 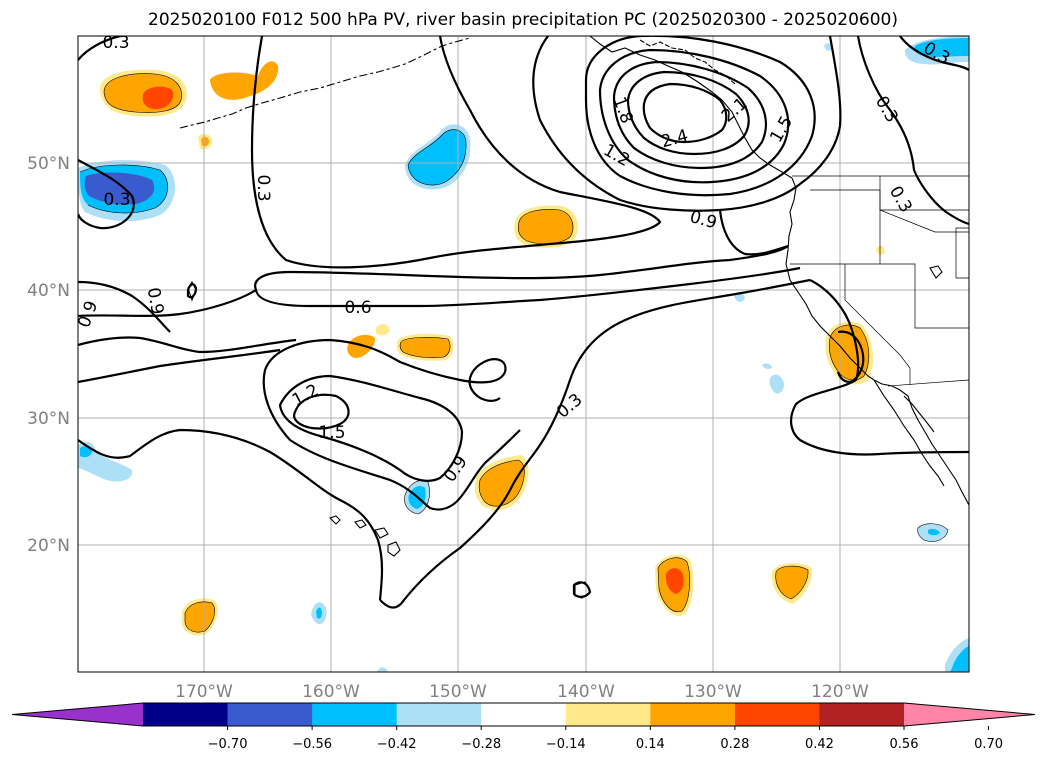 I want to click on colorbar-tick-label: 0.56, so click(x=904, y=744).